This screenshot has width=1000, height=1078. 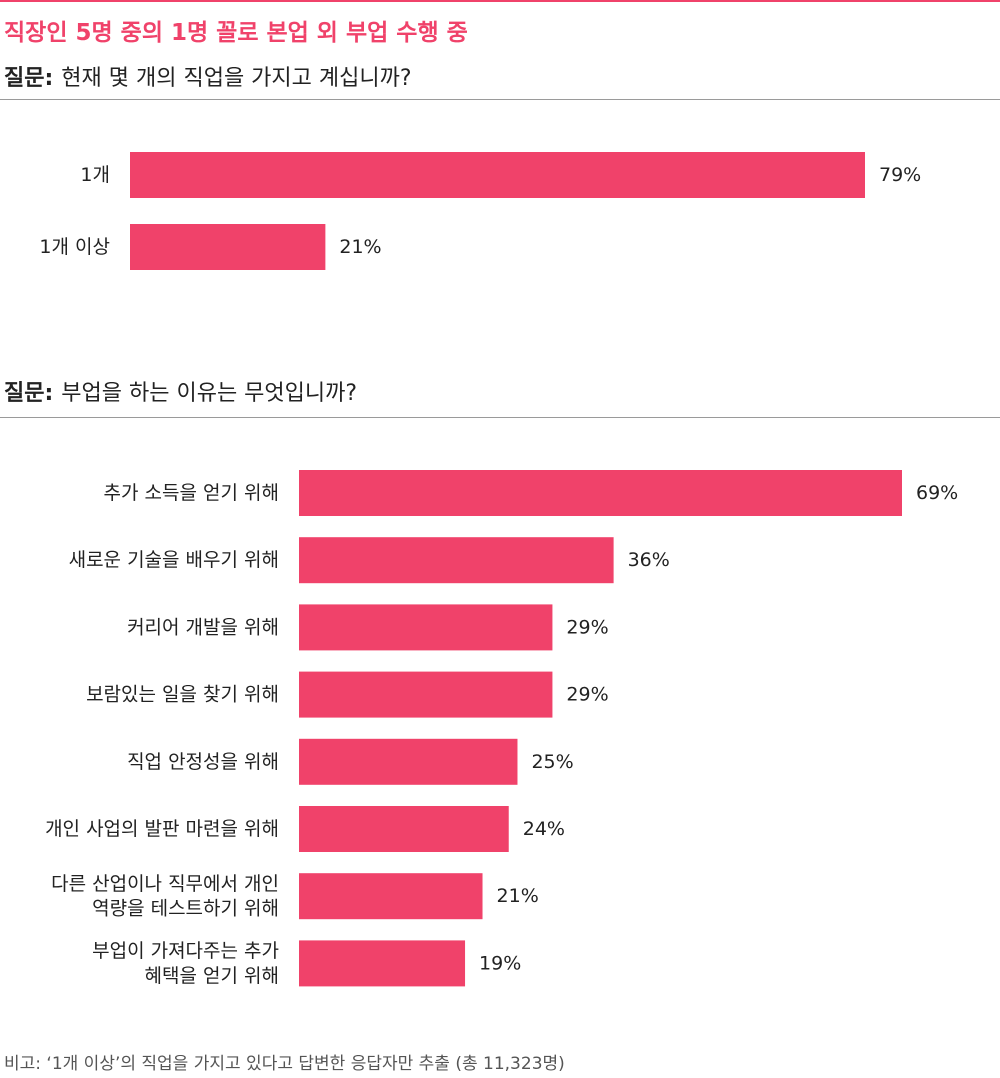 I want to click on question-1: 질문: 현재 몇 개의 직업을 가지고 계십니까?, so click(x=208, y=76).